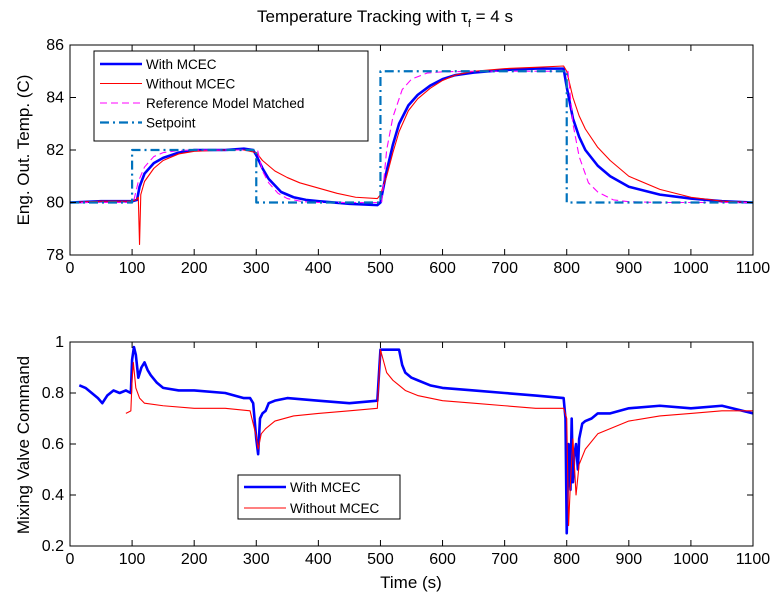  Describe the element at coordinates (318, 559) in the screenshot. I see `valve-x-tick-label: 400` at that location.